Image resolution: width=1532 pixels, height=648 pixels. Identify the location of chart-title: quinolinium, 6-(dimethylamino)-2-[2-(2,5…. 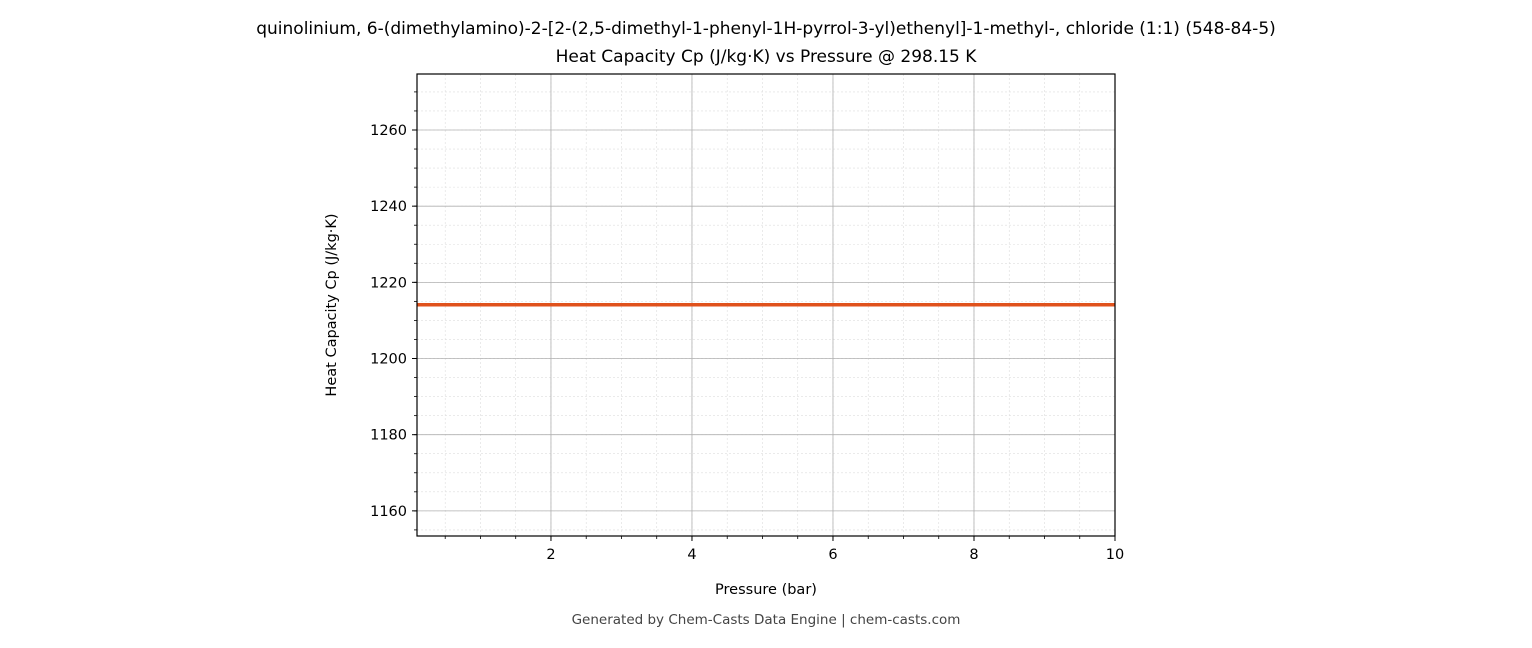
(766, 29).